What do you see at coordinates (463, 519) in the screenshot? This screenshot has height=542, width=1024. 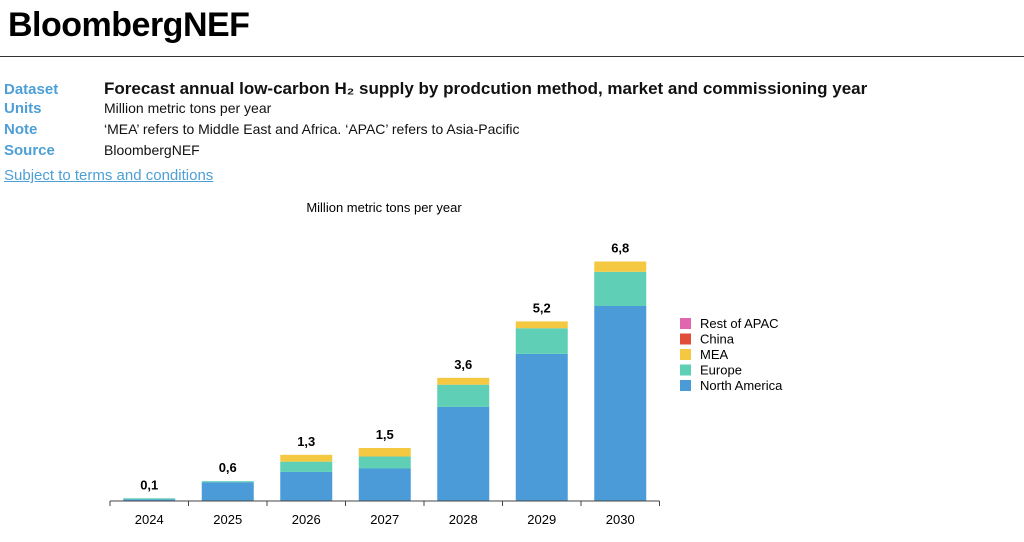 I see `x-tick-label-2028: 2028` at bounding box center [463, 519].